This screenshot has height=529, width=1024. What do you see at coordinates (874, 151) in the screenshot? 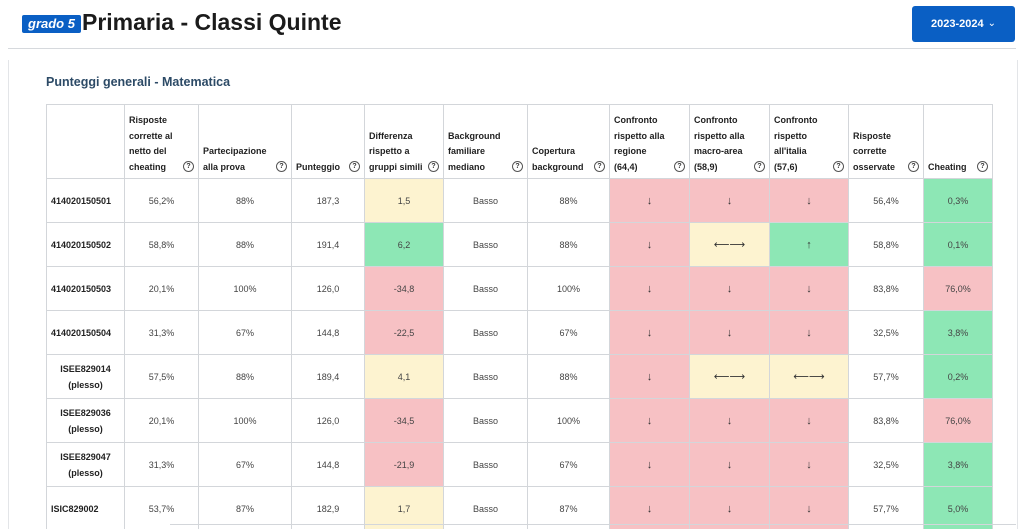
I see `column-header-label: Risposte corrette osservate` at bounding box center [874, 151].